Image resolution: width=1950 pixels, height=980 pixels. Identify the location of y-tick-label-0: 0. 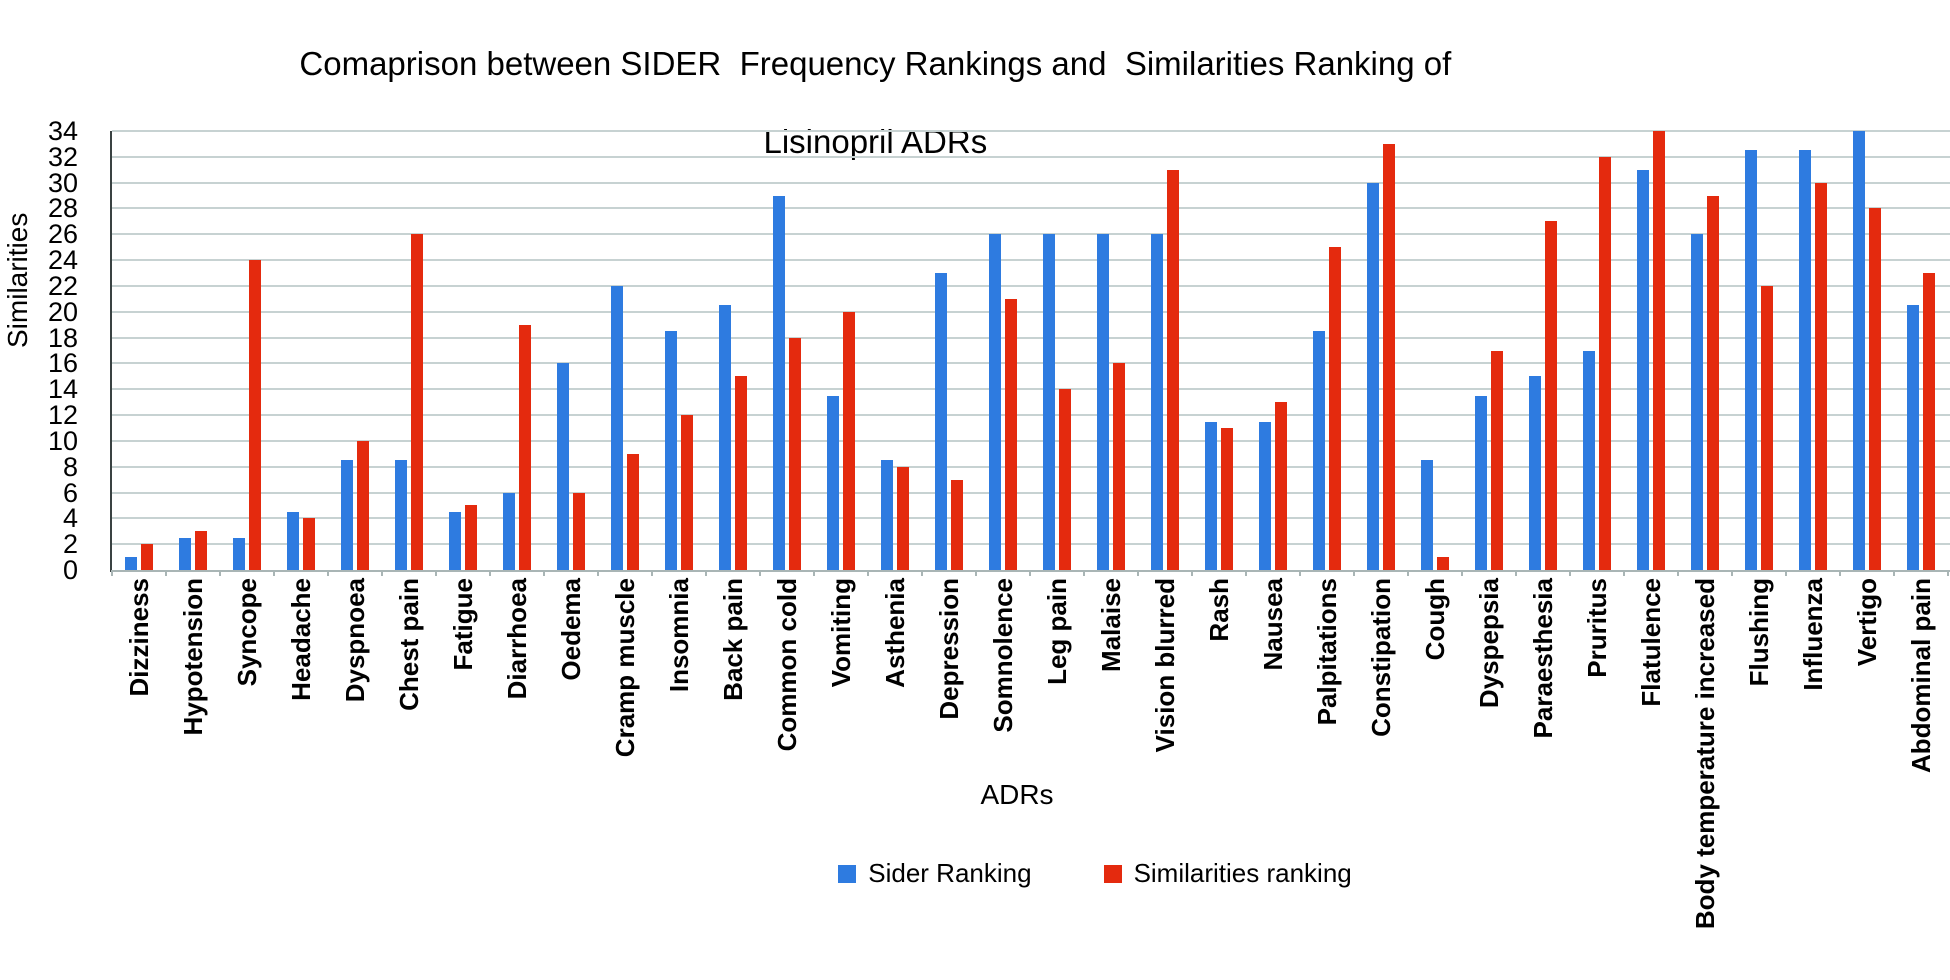
(70, 570).